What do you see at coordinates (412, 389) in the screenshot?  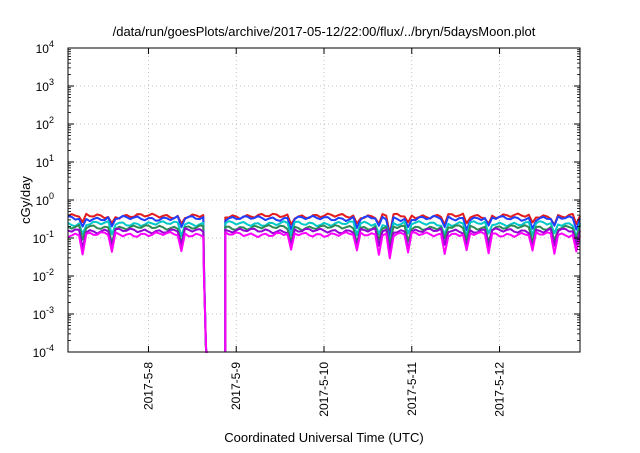 I see `x-tick-label: 2017-5-11` at bounding box center [412, 389].